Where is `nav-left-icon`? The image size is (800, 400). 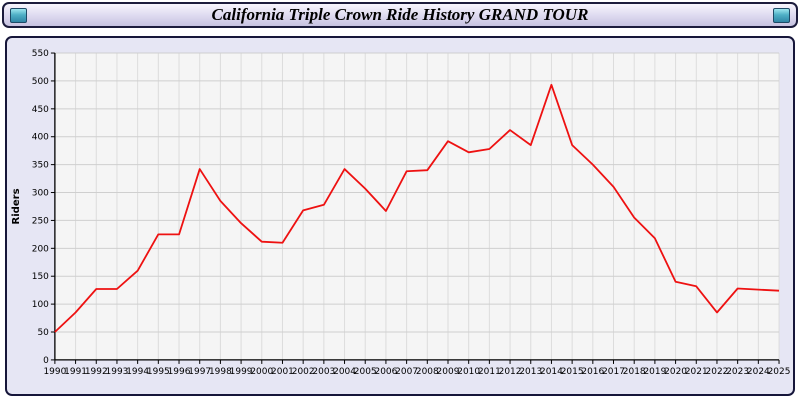 nav-left-icon is located at coordinates (18, 15).